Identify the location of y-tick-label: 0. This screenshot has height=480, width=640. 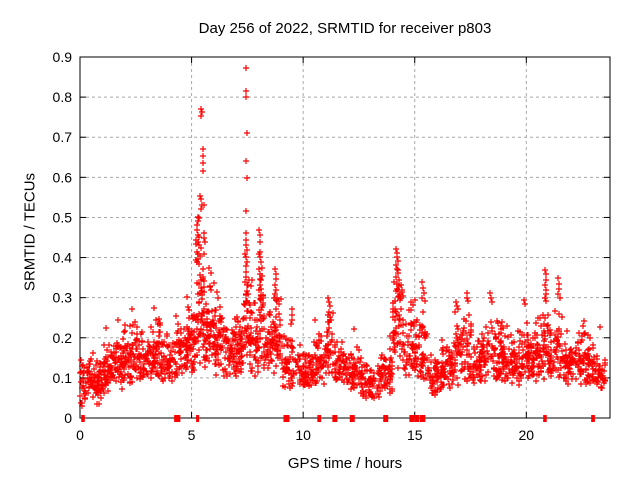
(68, 418).